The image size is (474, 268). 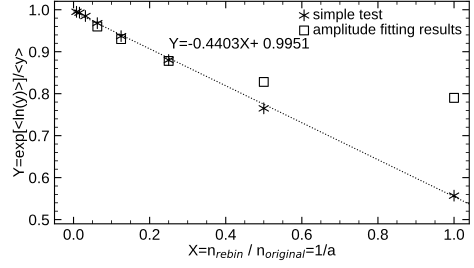 What do you see at coordinates (39, 220) in the screenshot?
I see `y-tick-label: 0.5` at bounding box center [39, 220].